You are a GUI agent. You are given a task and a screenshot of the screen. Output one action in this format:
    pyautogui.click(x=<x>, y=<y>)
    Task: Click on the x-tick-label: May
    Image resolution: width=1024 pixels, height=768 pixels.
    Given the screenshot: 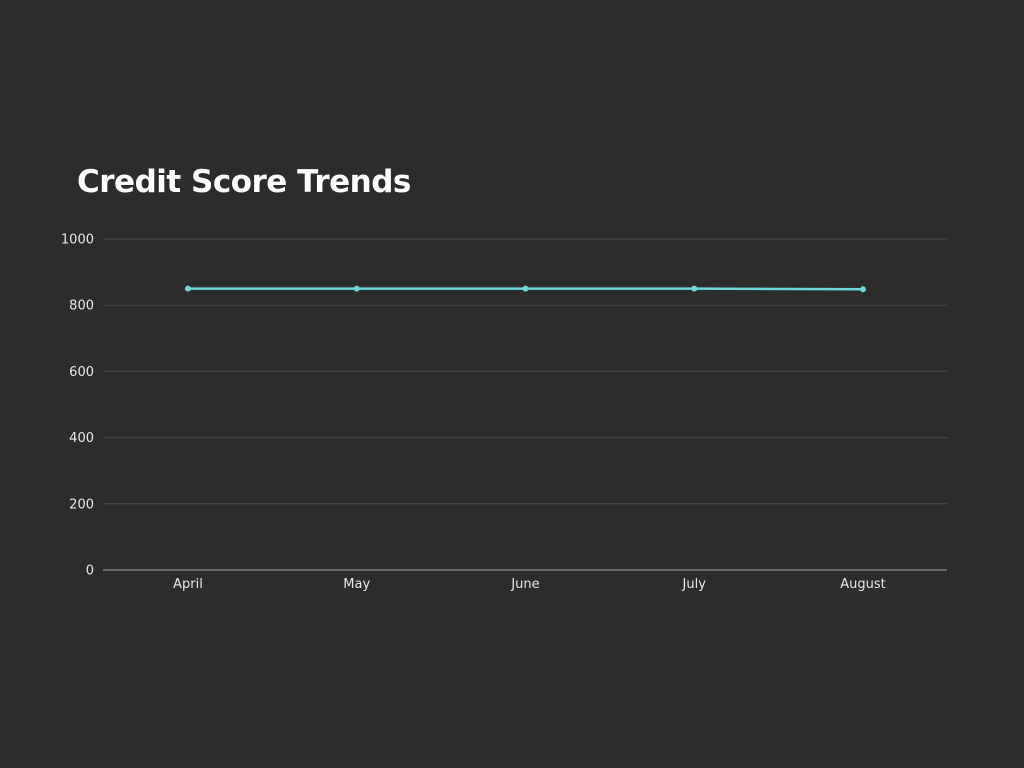 What is the action you would take?
    pyautogui.click(x=356, y=584)
    